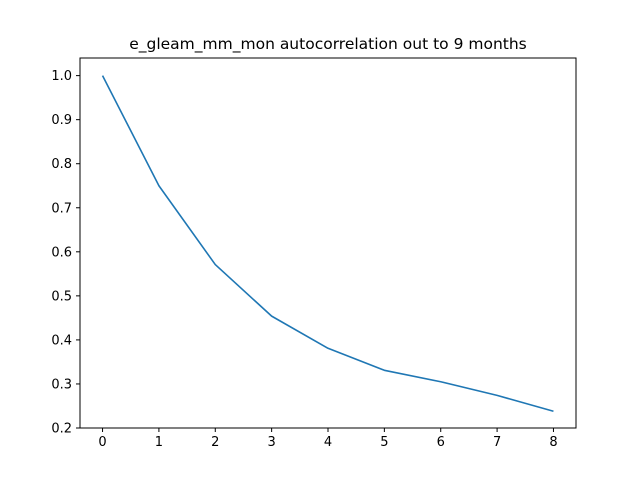  What do you see at coordinates (61, 252) in the screenshot?
I see `y-tick-label: 0.6` at bounding box center [61, 252].